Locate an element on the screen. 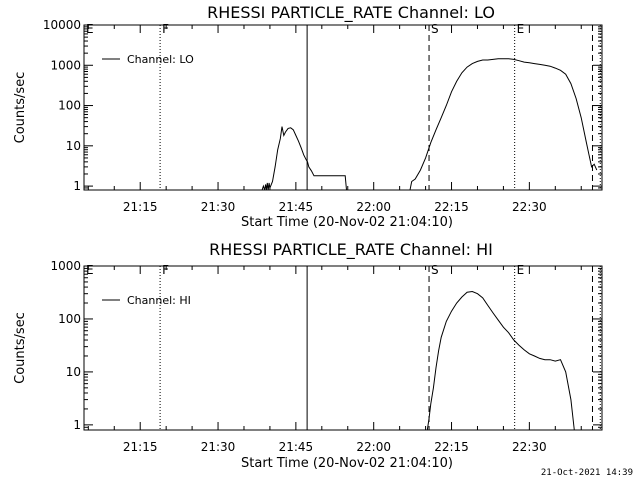  y-tick-label: 10000 is located at coordinates (62, 25).